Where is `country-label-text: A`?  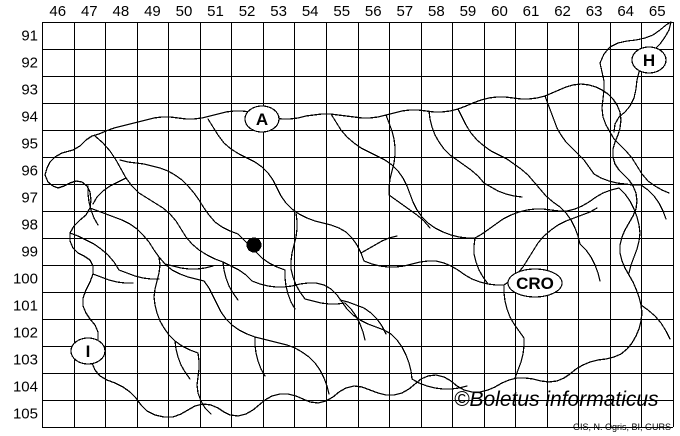
country-label-text: A is located at coordinates (262, 119).